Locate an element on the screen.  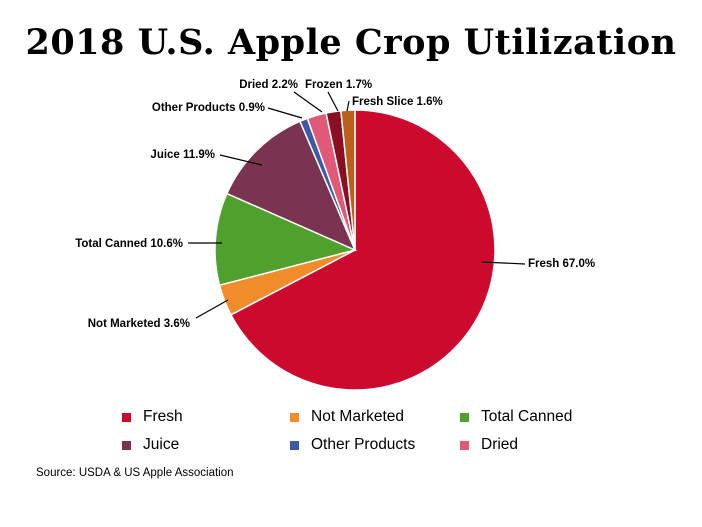
legend-label: Fresh is located at coordinates (163, 416).